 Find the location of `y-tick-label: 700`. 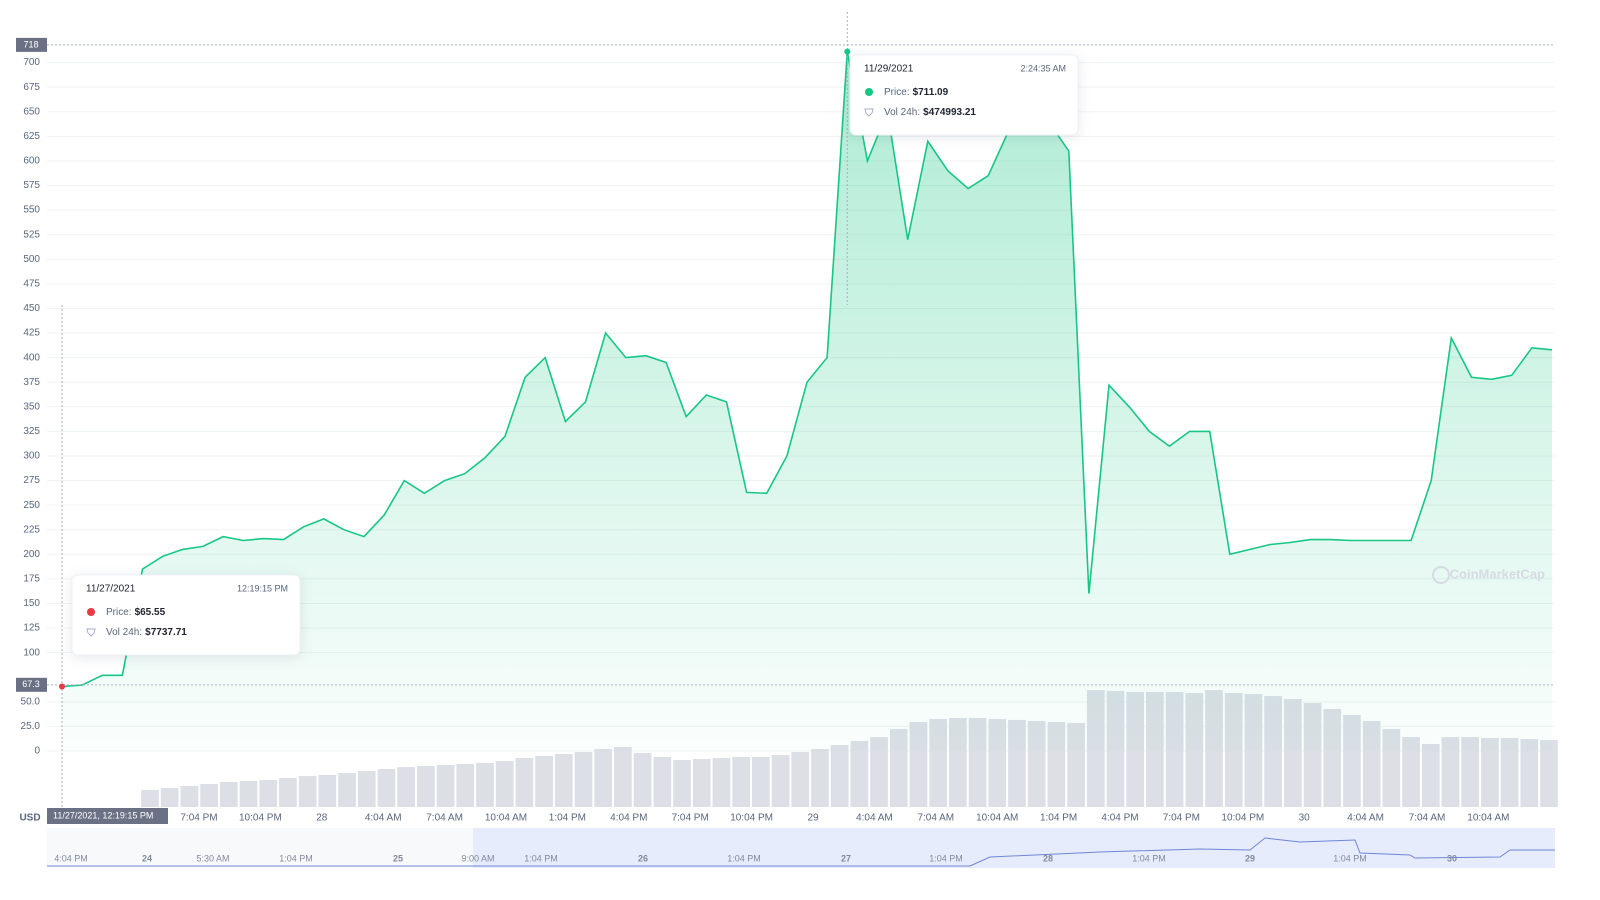

y-tick-label: 700 is located at coordinates (31, 62).